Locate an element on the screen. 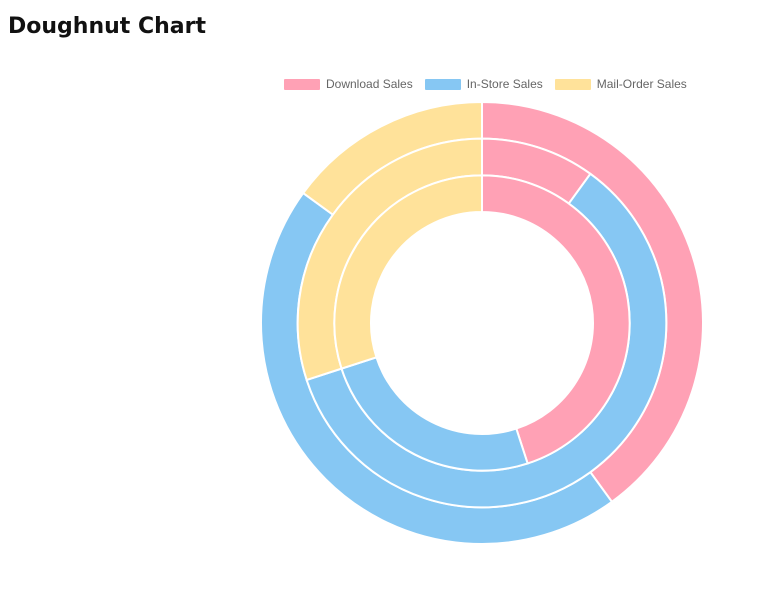  legend-label: Mail-Order Sales is located at coordinates (641, 84).